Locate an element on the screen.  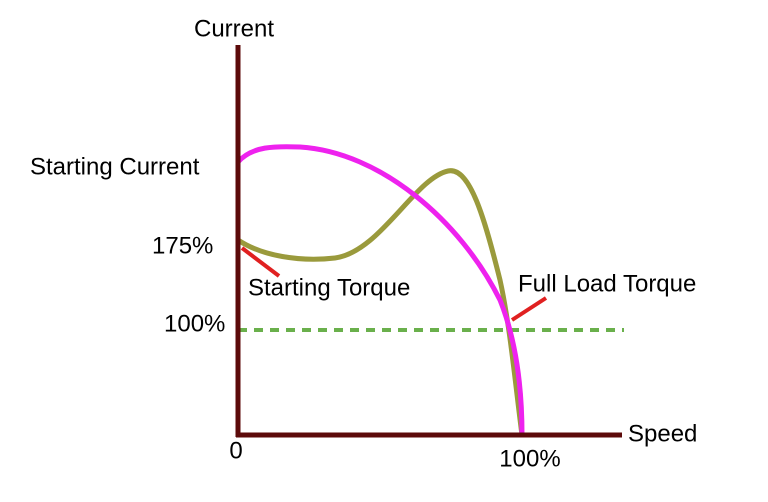
starting-torque-pointer is located at coordinates (260, 262).